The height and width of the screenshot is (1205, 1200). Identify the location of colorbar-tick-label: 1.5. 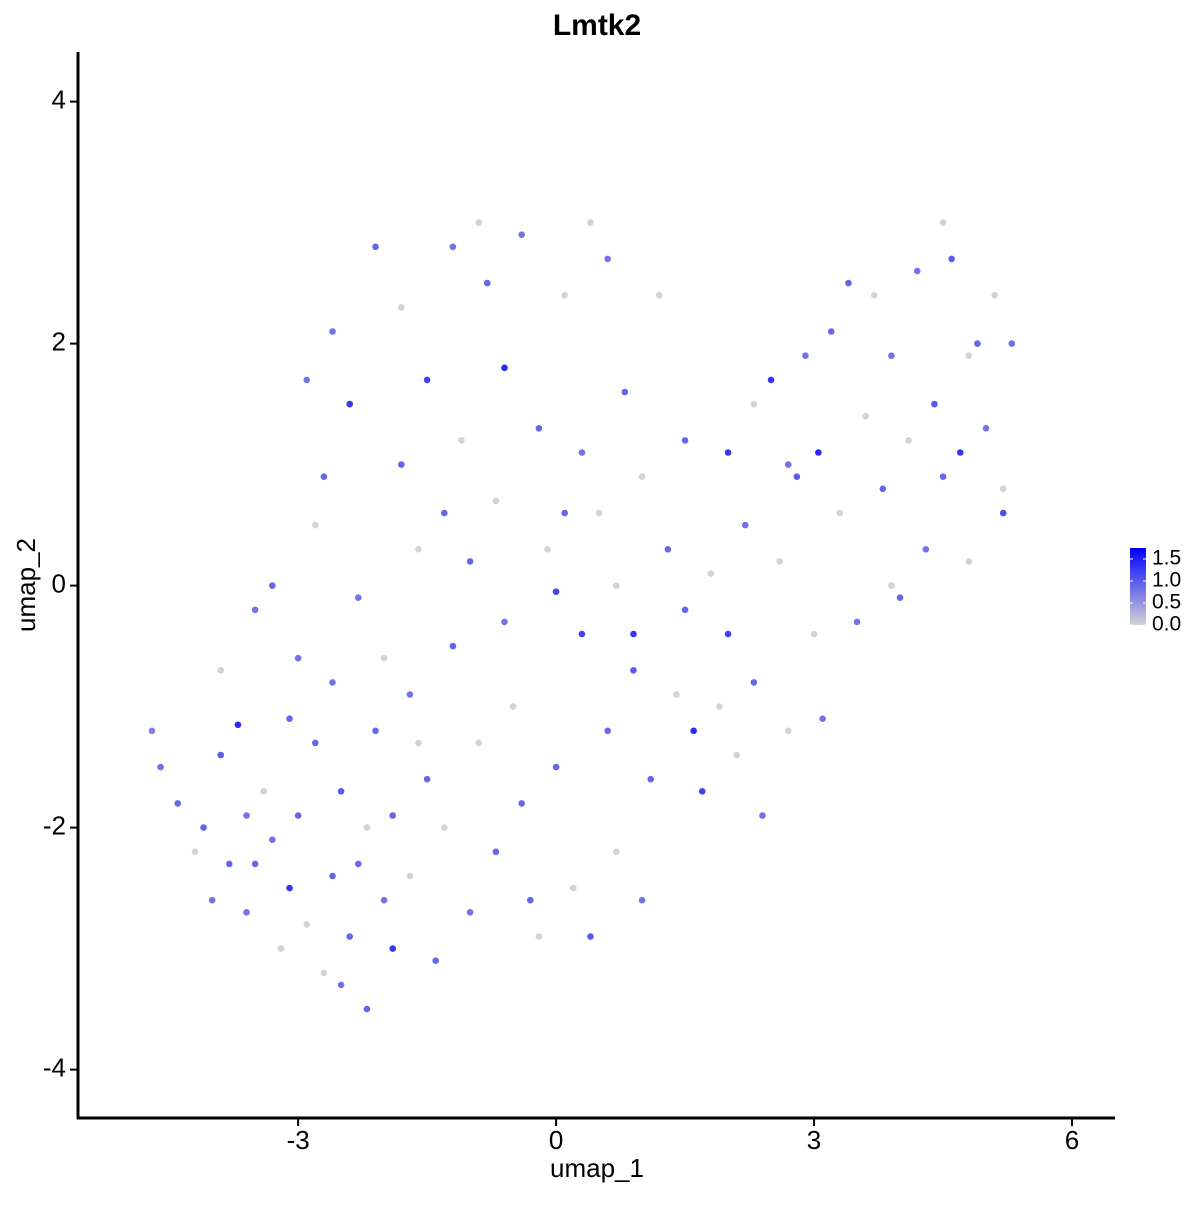
(1166, 558).